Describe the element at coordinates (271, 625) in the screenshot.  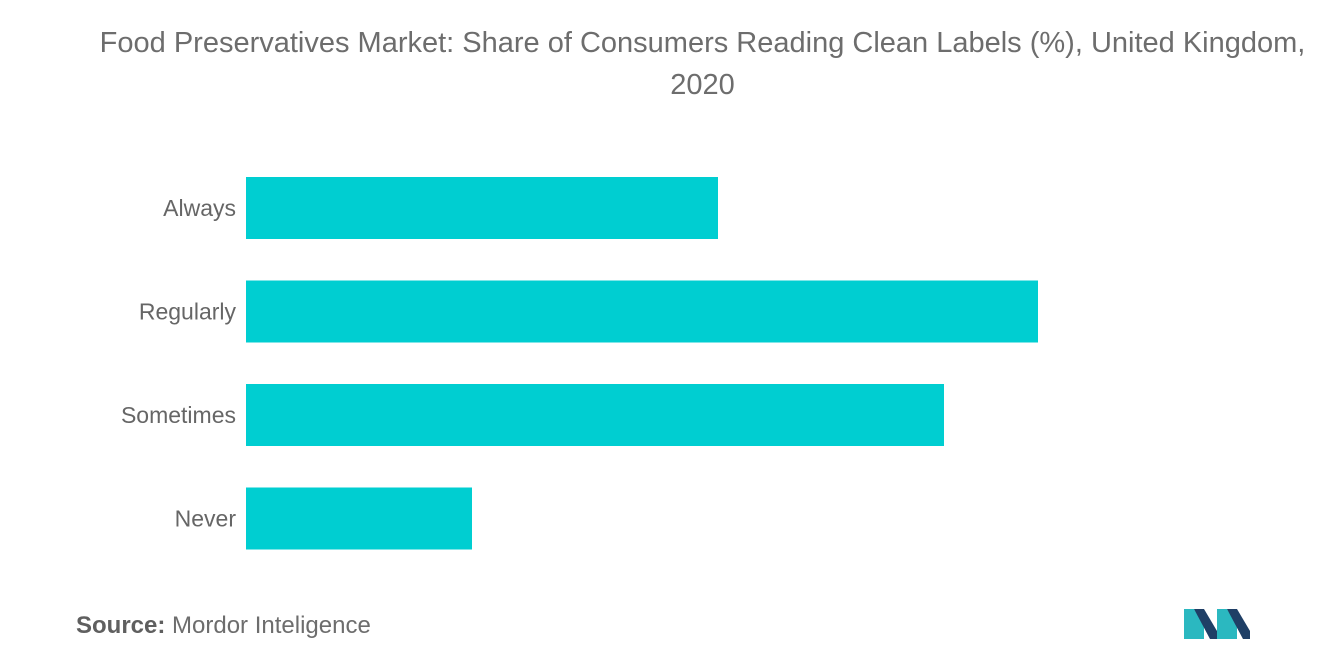
I see `source-text: Mordor Inteligence` at that location.